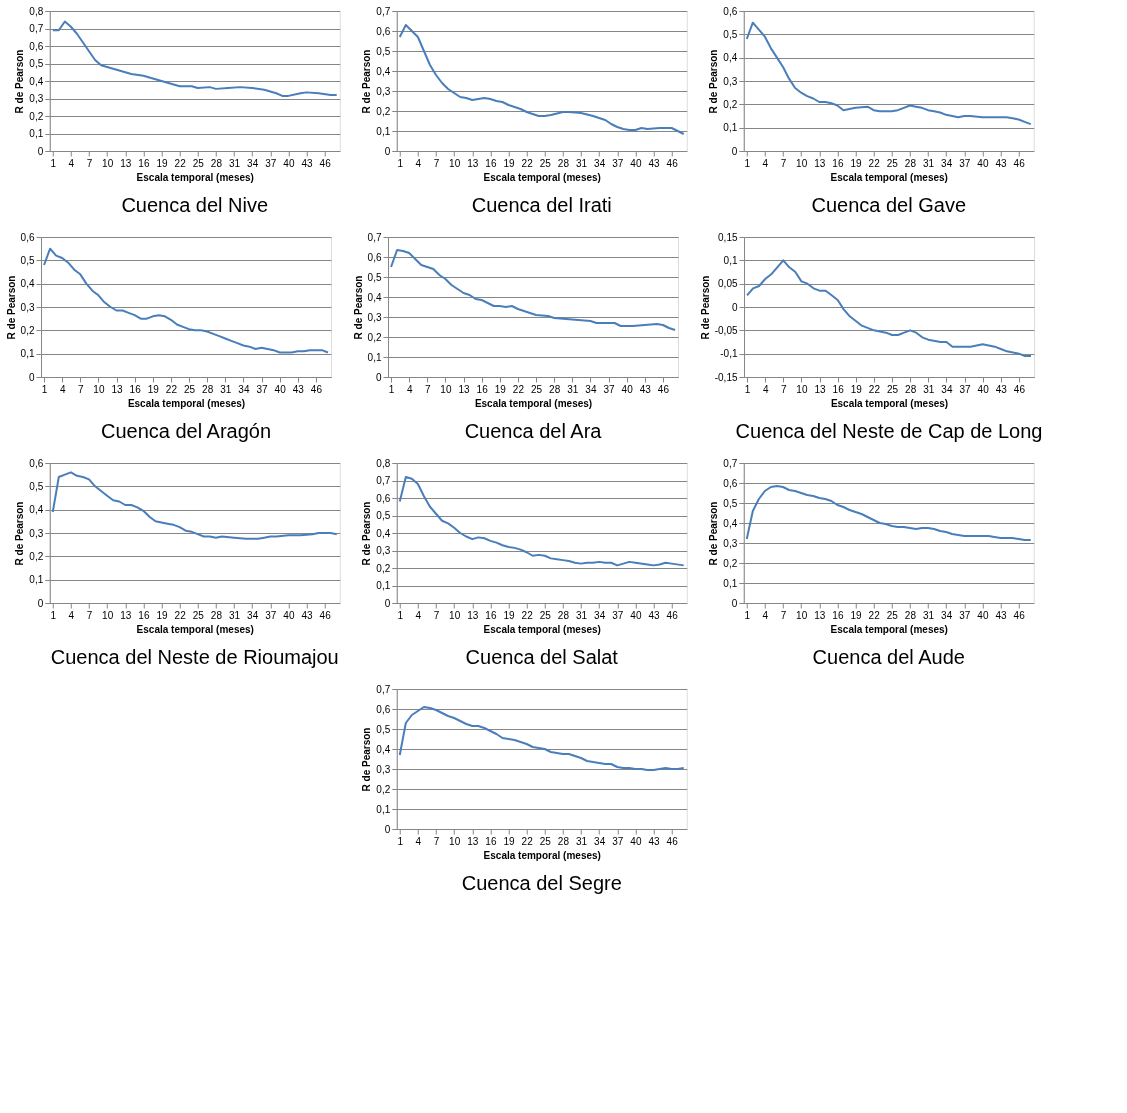  What do you see at coordinates (186, 431) in the screenshot?
I see `text: Cuenca del Aragón` at bounding box center [186, 431].